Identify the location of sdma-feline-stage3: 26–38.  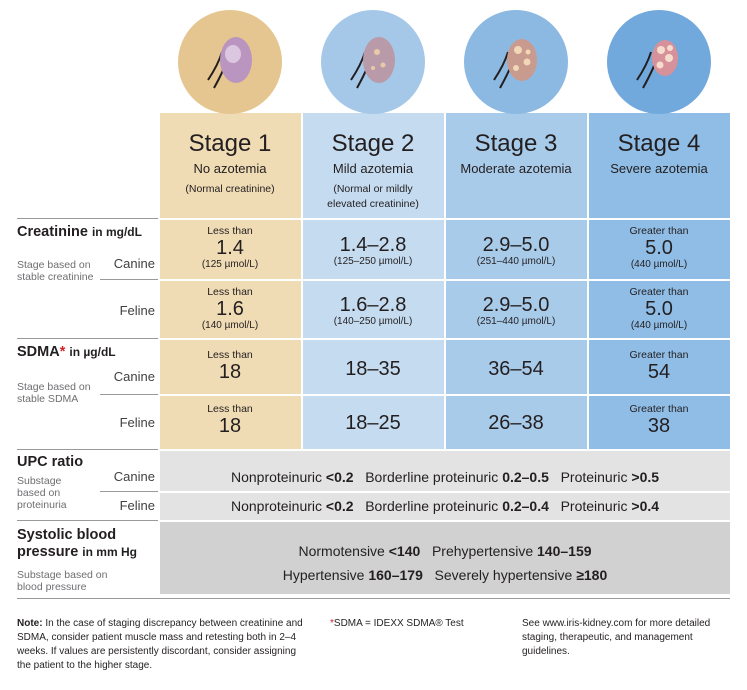
(516, 423).